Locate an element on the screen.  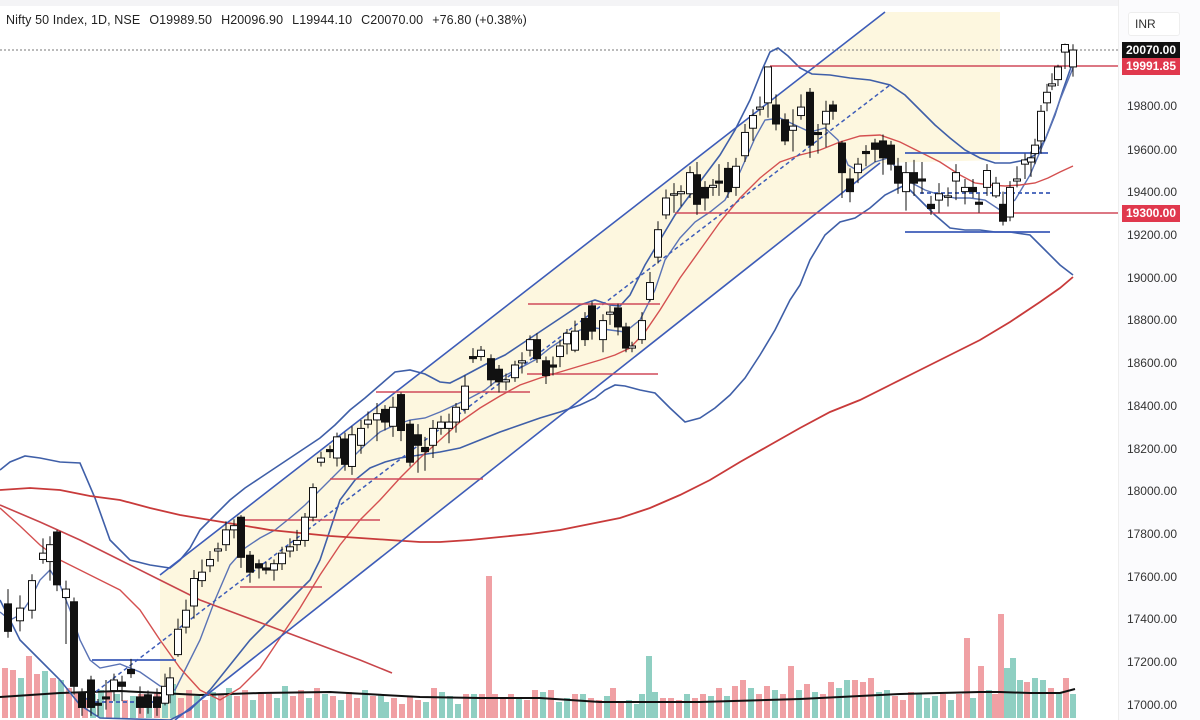
currency-selector: INR is located at coordinates (1154, 24).